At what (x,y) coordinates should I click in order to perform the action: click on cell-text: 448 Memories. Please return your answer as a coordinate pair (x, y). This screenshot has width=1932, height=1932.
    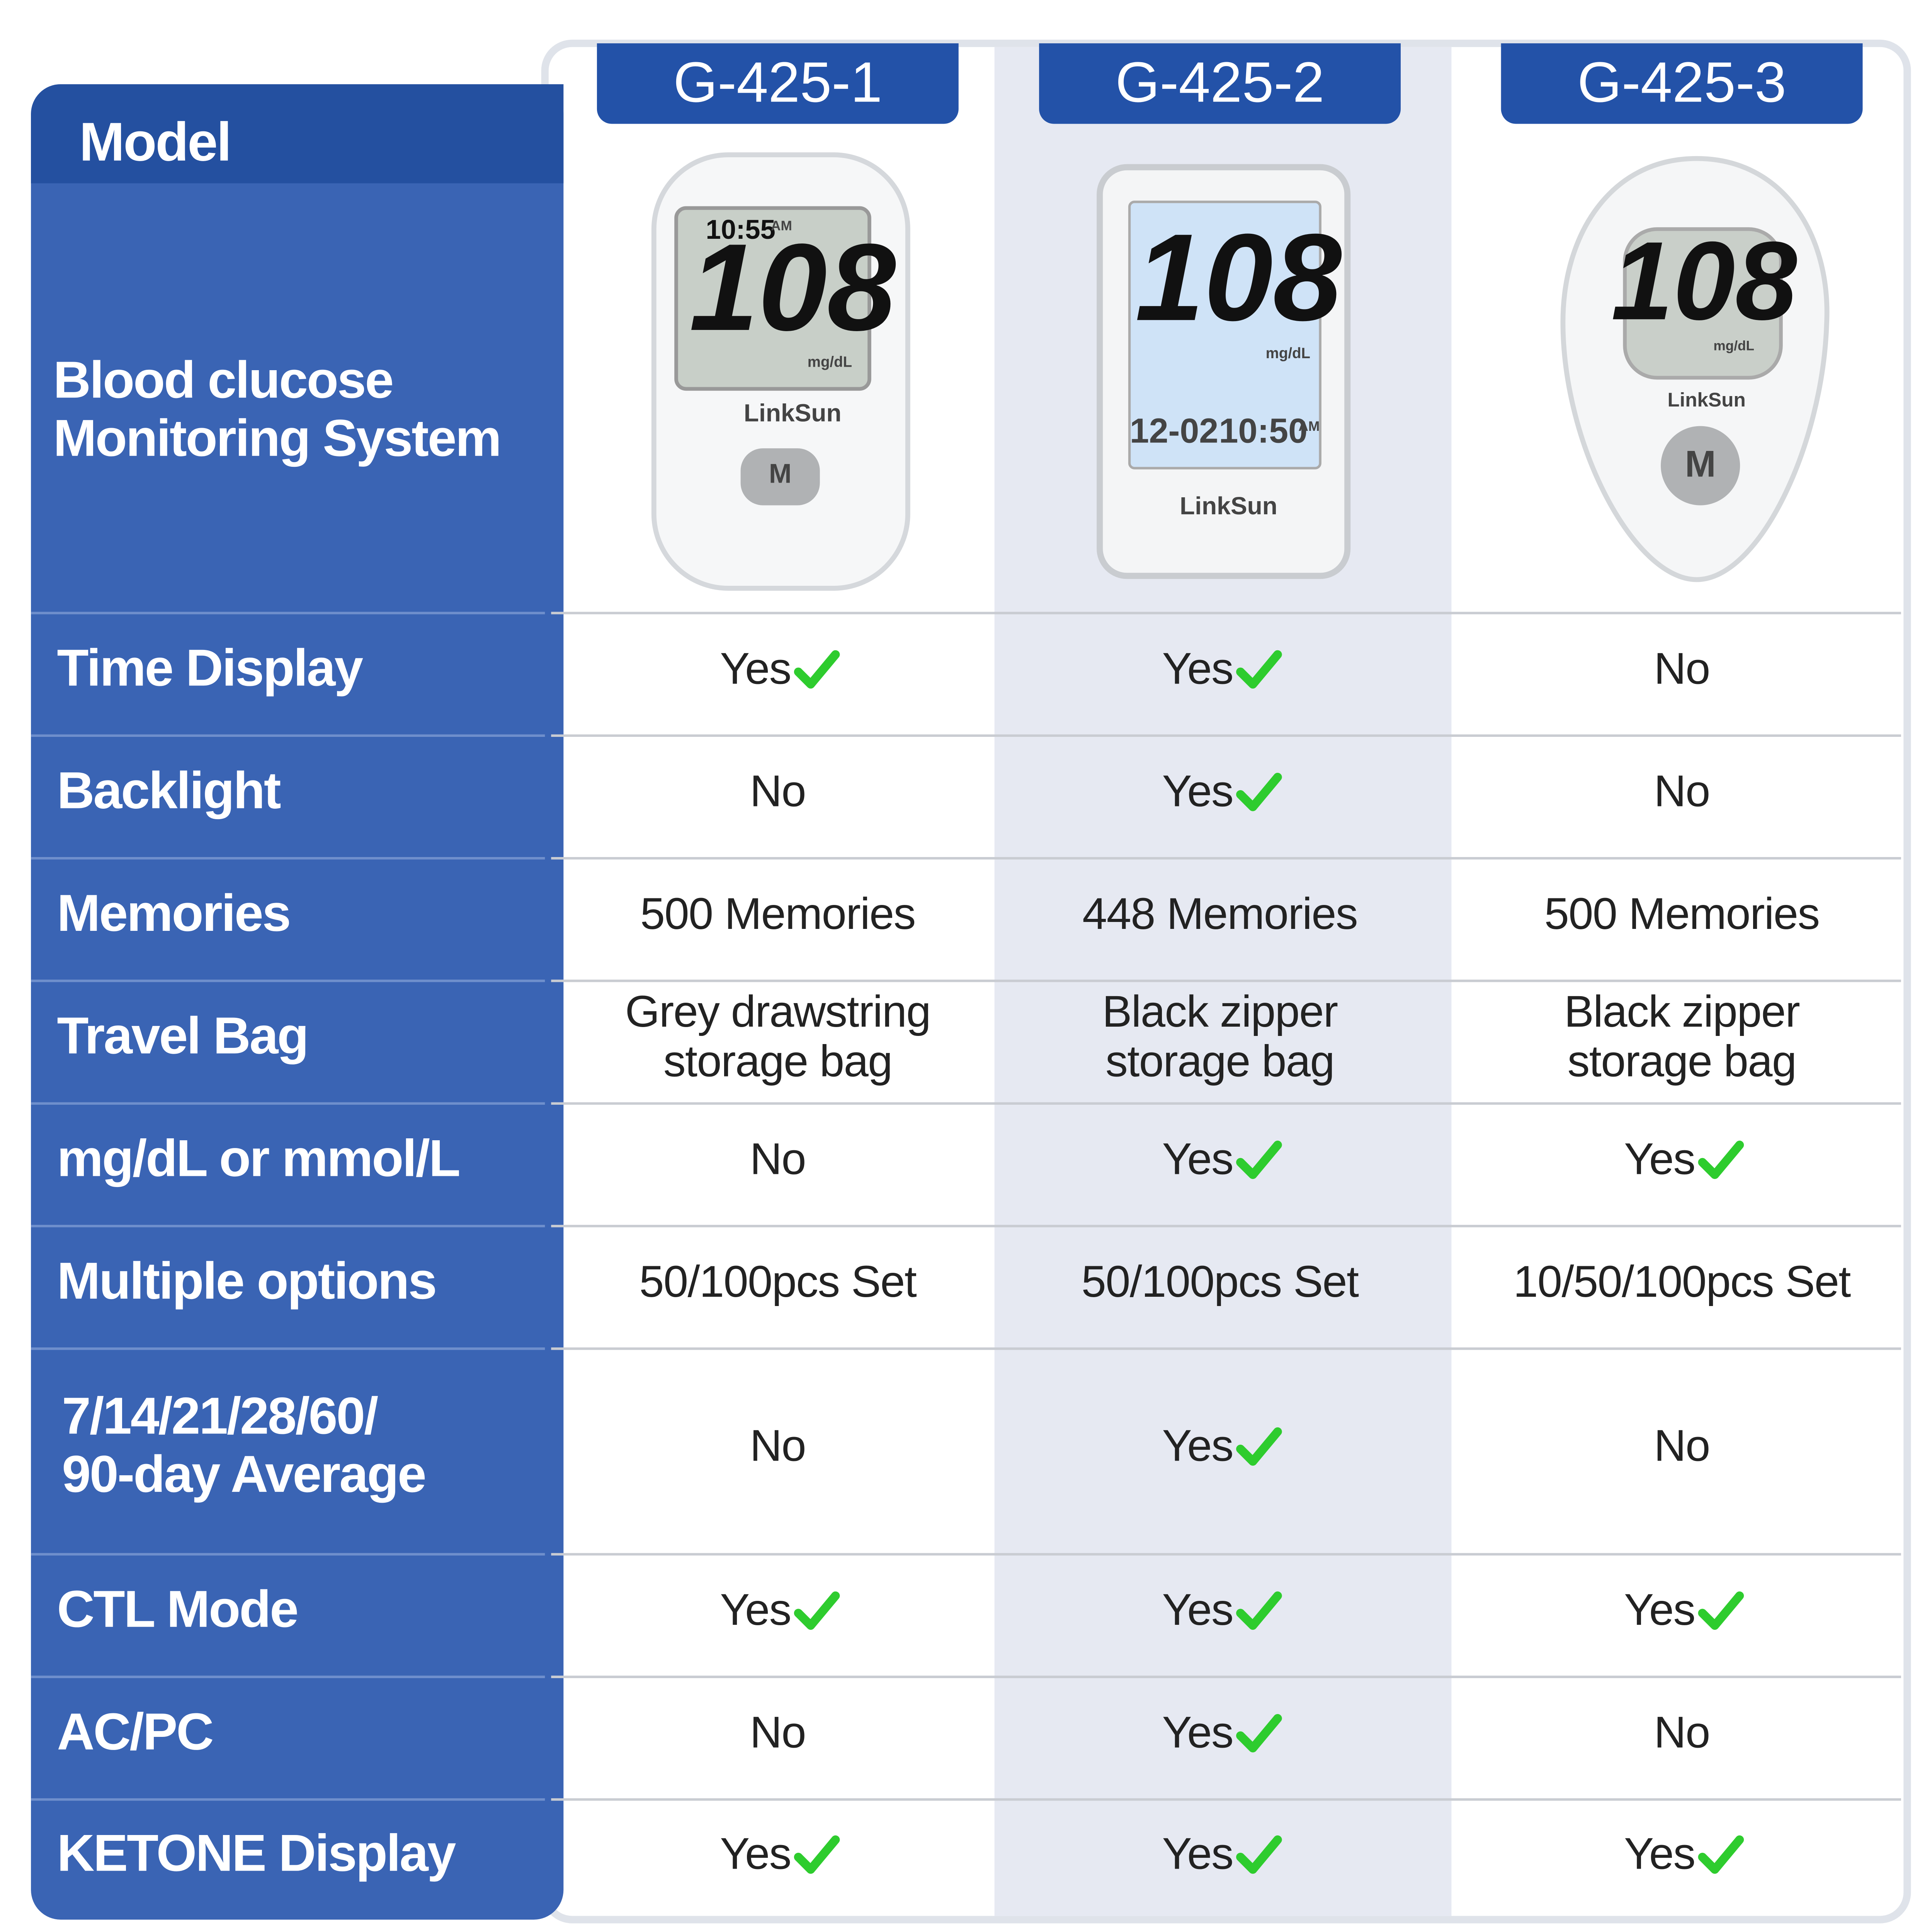
    Looking at the image, I should click on (1220, 914).